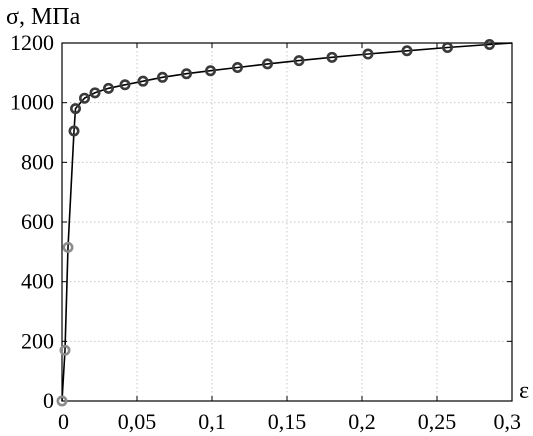  I want to click on x-tick-label: 0,1, so click(212, 421).